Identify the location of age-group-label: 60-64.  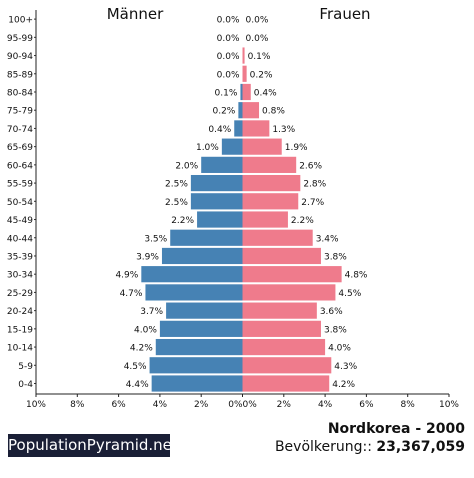
(20, 166).